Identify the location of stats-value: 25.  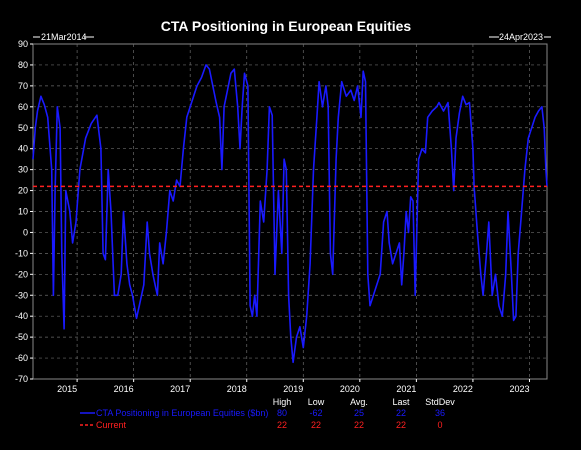
(359, 413).